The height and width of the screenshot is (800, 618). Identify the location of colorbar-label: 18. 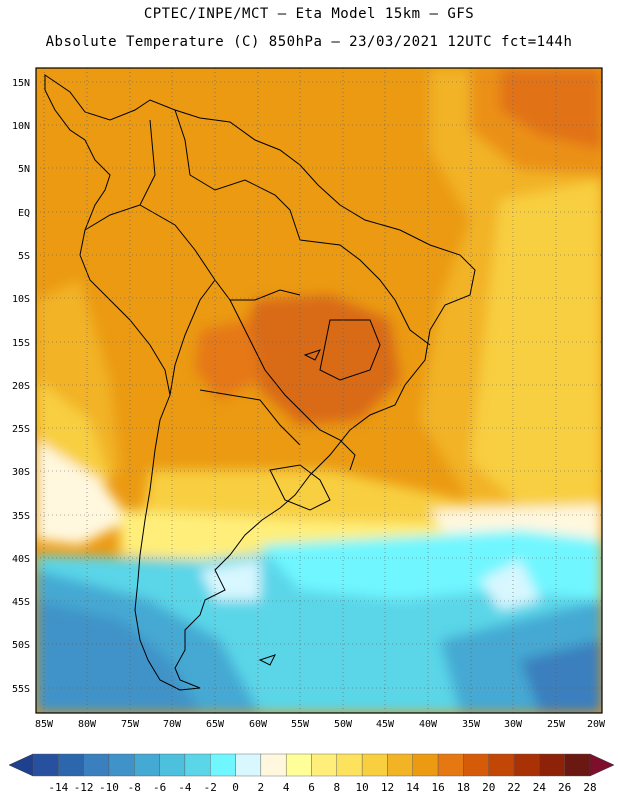
(463, 787).